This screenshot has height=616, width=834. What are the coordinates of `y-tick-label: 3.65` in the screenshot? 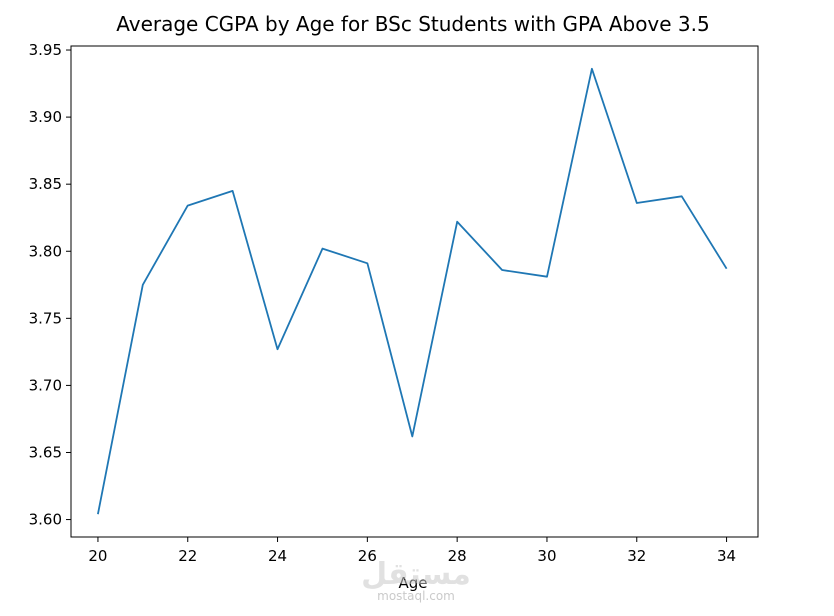 It's located at (45, 452).